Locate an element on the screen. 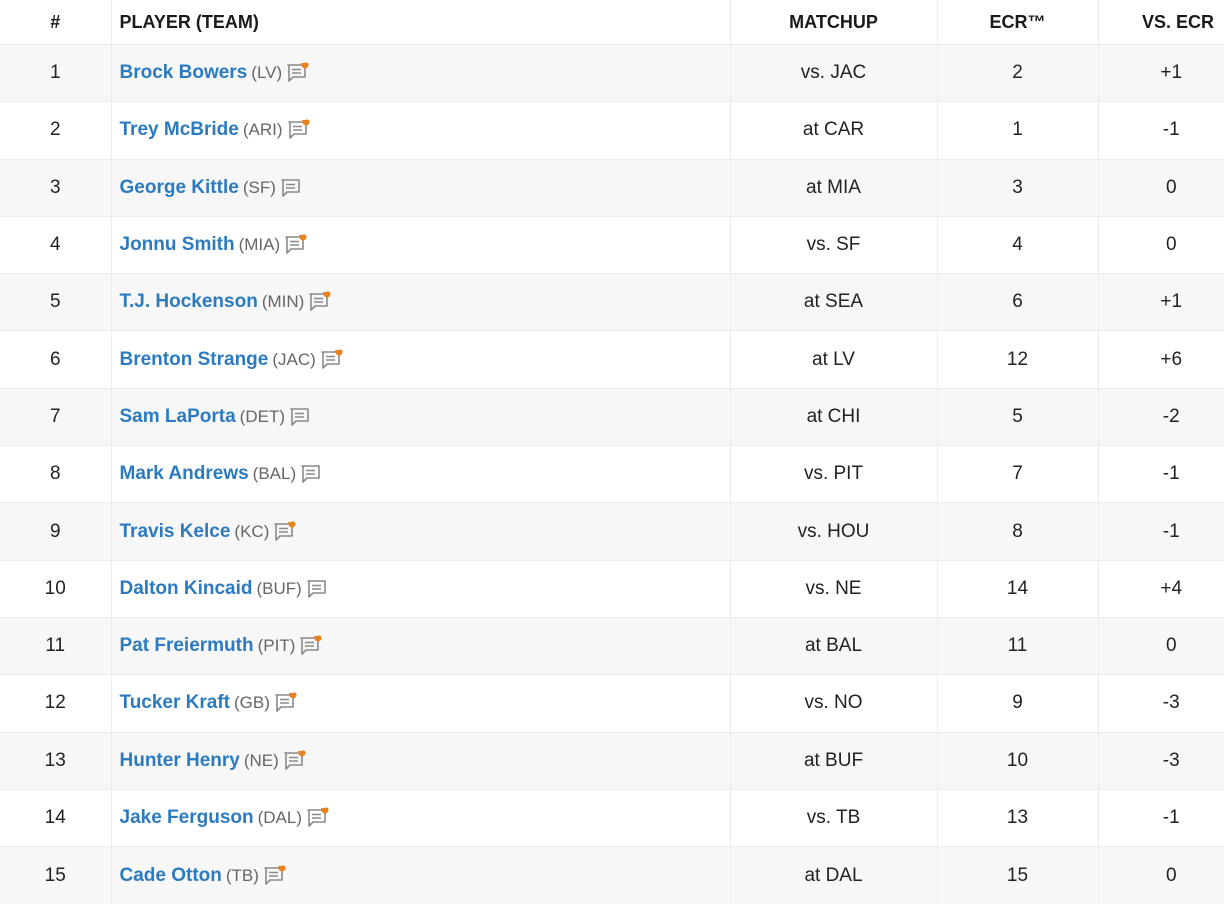 The width and height of the screenshot is (1224, 904). header-row: # PLAYER (TEAM) MATCHUP ECR™ VS. ECR is located at coordinates (612, 22).